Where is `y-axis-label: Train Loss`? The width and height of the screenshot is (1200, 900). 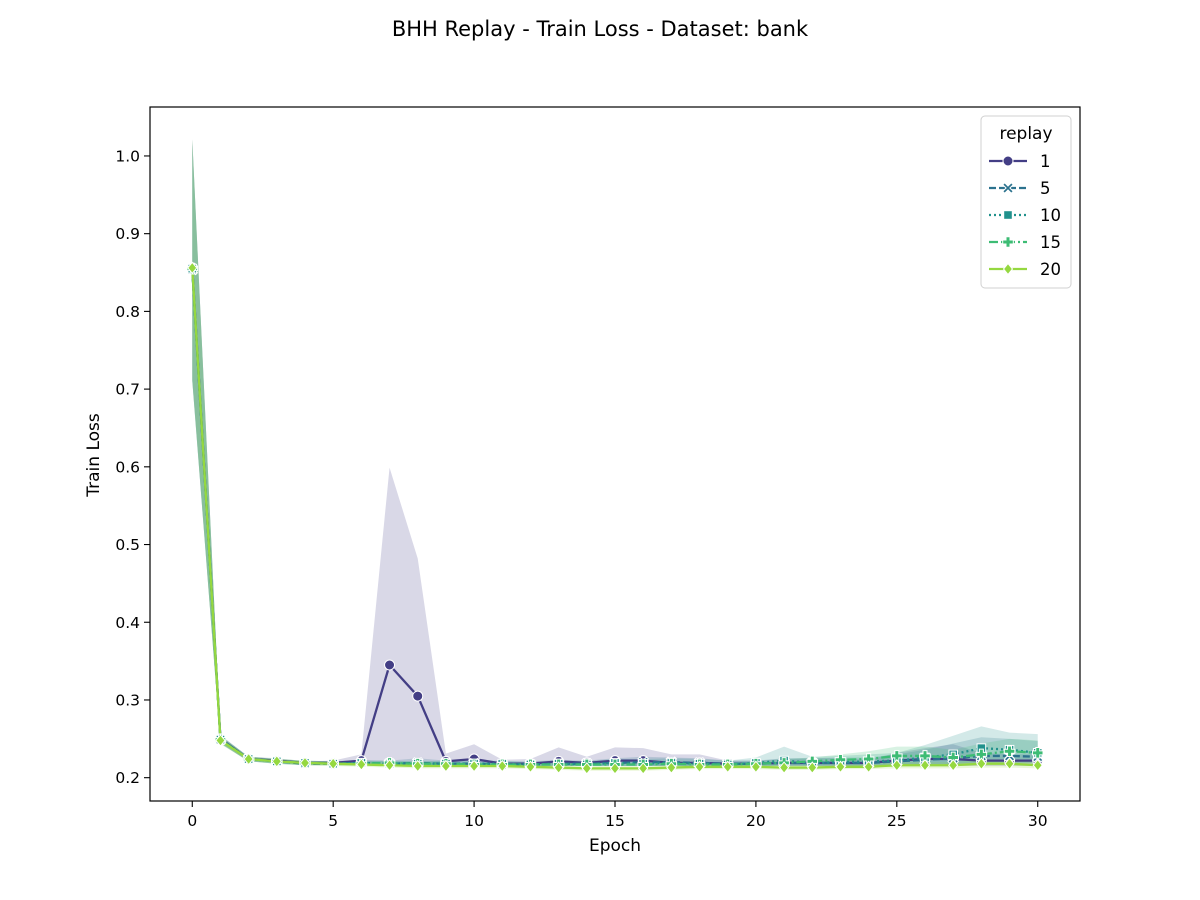
y-axis-label: Train Loss is located at coordinates (94, 455).